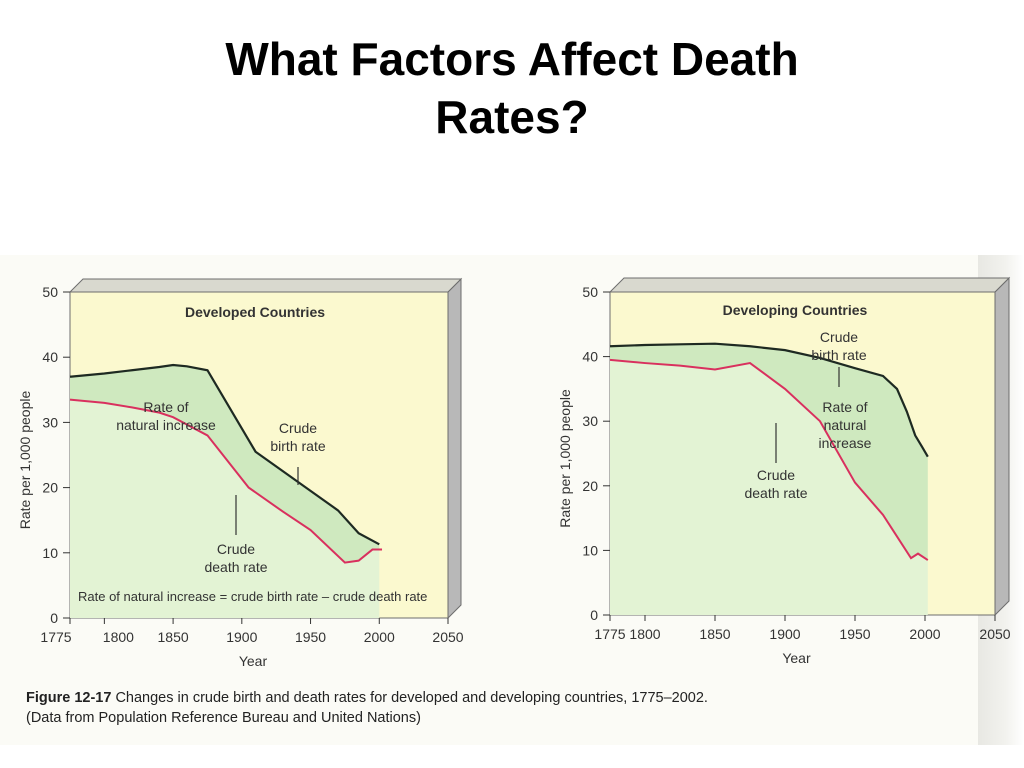 Image resolution: width=1024 pixels, height=768 pixels. Describe the element at coordinates (512, 88) in the screenshot. I see `slide-title: What Factors Affect Death Rates?` at that location.